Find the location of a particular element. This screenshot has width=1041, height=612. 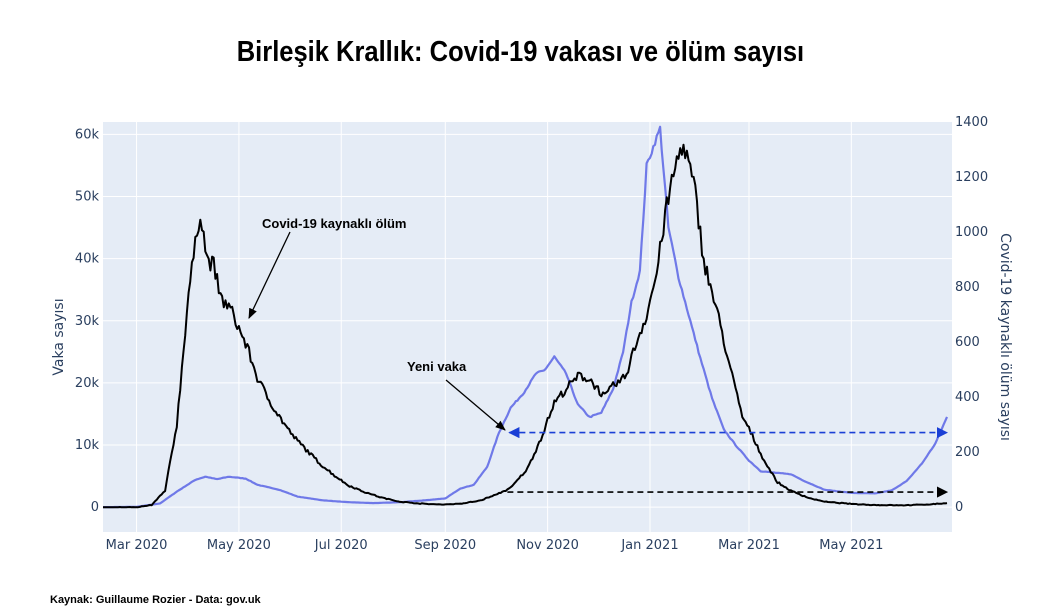

y-left-axis-title: Vaka sayısı is located at coordinates (59, 336).